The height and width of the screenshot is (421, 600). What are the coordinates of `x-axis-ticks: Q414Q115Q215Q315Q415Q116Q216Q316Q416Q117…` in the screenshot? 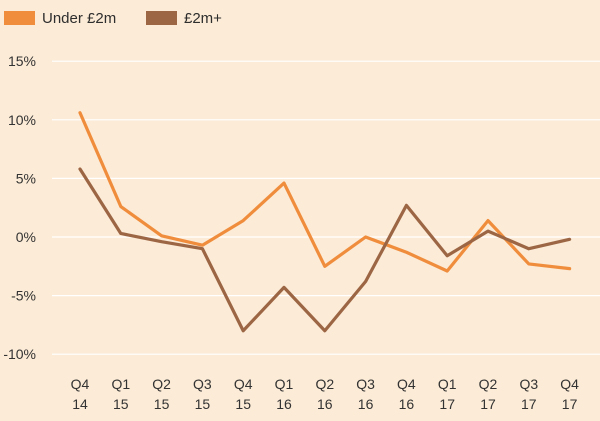 It's located at (325, 394).